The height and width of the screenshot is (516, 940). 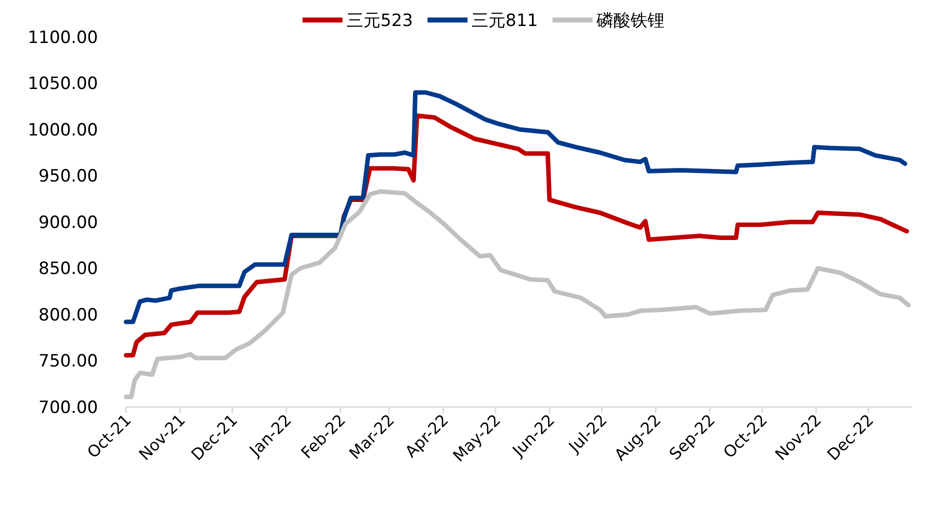 I want to click on legend-label: 磷酸铁锂, so click(x=630, y=20).